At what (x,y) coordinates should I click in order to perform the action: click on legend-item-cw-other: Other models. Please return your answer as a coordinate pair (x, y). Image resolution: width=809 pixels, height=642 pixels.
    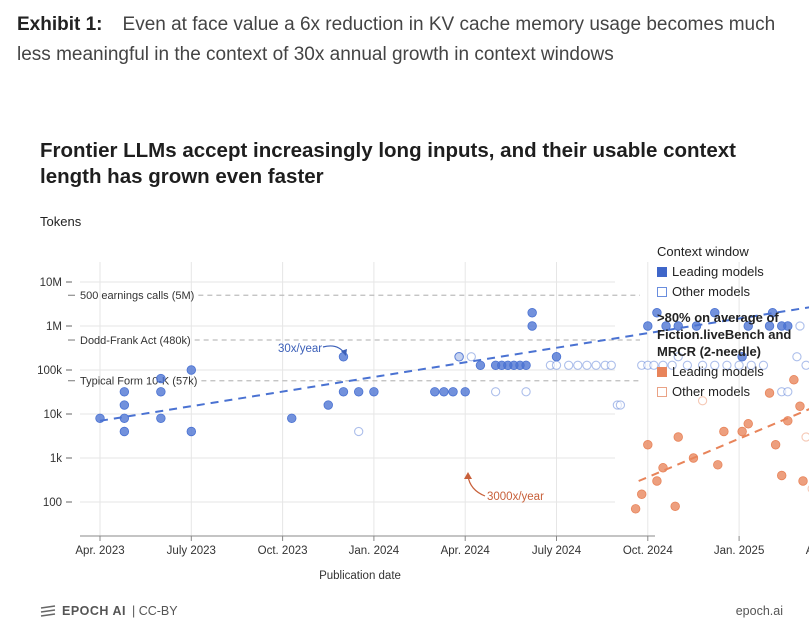
    Looking at the image, I should click on (732, 292).